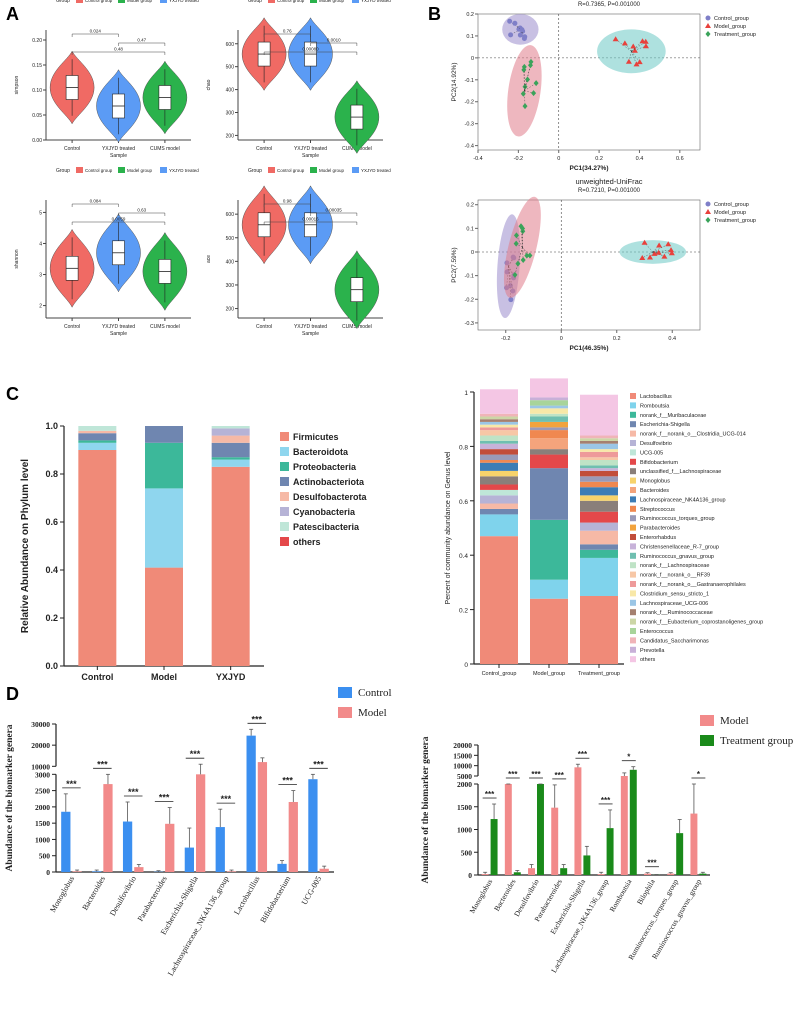 Image resolution: width=796 pixels, height=1019 pixels. I want to click on x-axis-label: Sample, so click(118, 334).